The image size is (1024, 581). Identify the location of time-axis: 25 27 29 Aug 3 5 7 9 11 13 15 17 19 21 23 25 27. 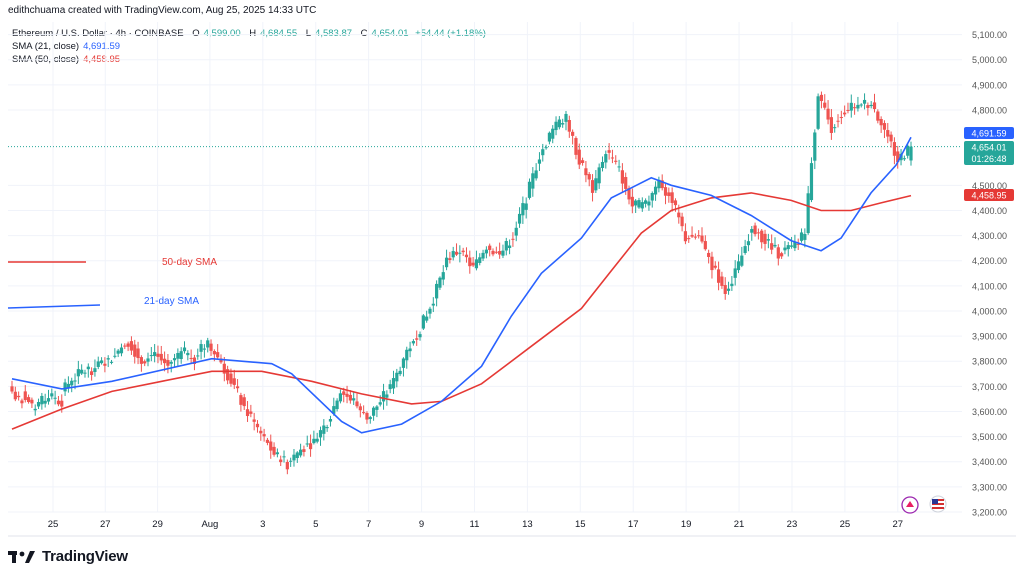
(512, 528).